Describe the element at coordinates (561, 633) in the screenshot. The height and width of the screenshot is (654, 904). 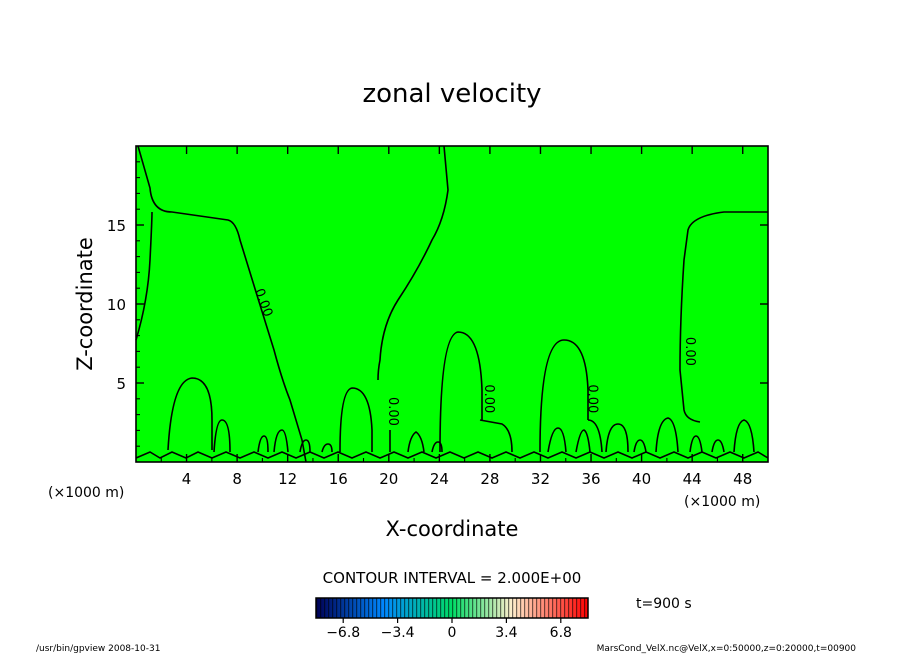
I see `colorbar-tick-label: 6.8` at that location.